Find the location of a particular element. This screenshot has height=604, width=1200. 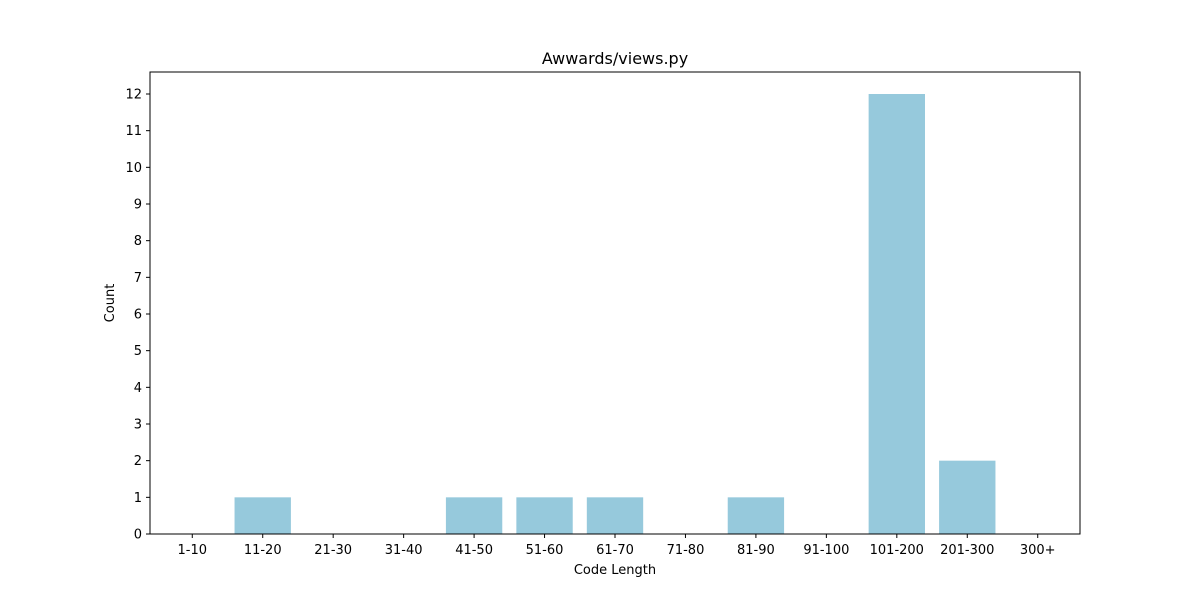

x-tick-label: 51-60 is located at coordinates (545, 550).